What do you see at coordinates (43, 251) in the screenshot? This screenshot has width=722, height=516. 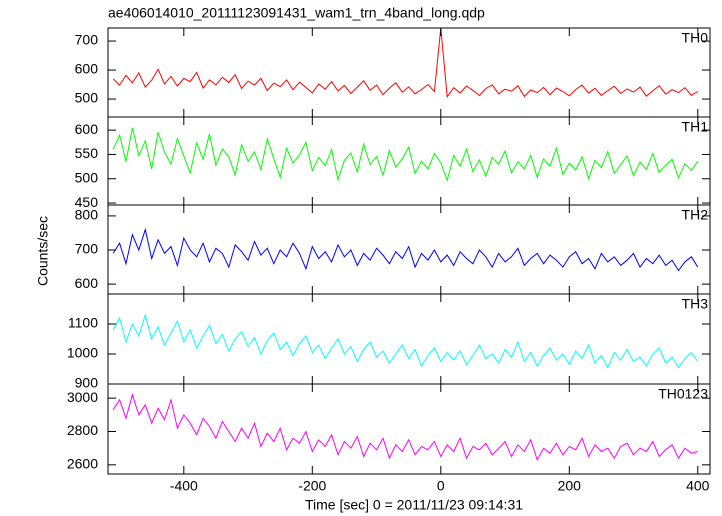 I see `y-axis-label: Counts/sec` at bounding box center [43, 251].